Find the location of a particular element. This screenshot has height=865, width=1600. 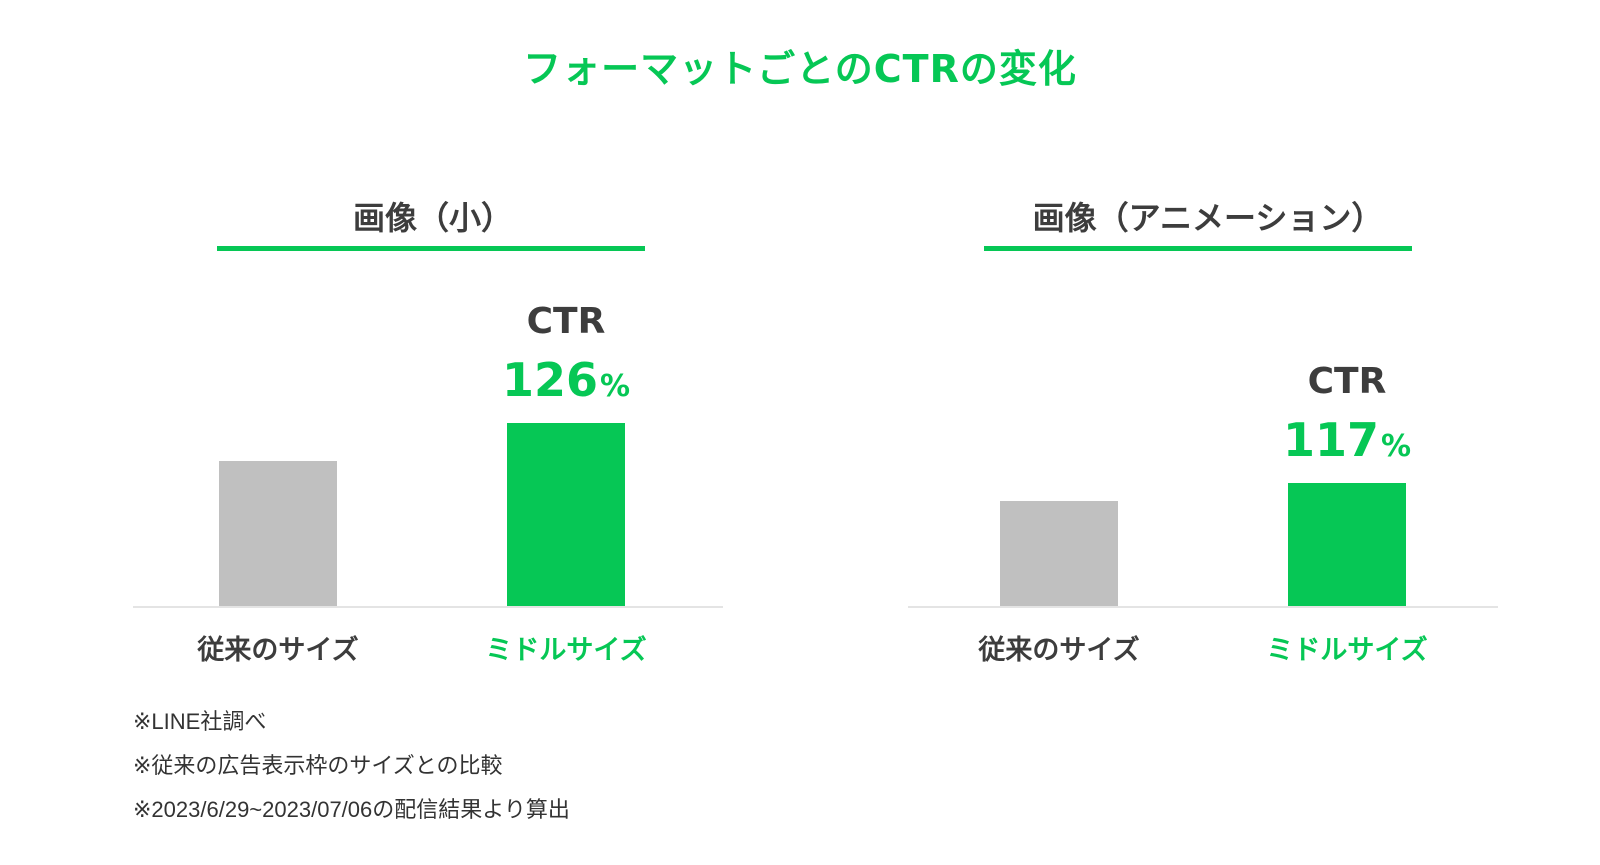

chart-title: 画像（アニメーション） is located at coordinates (1208, 218).